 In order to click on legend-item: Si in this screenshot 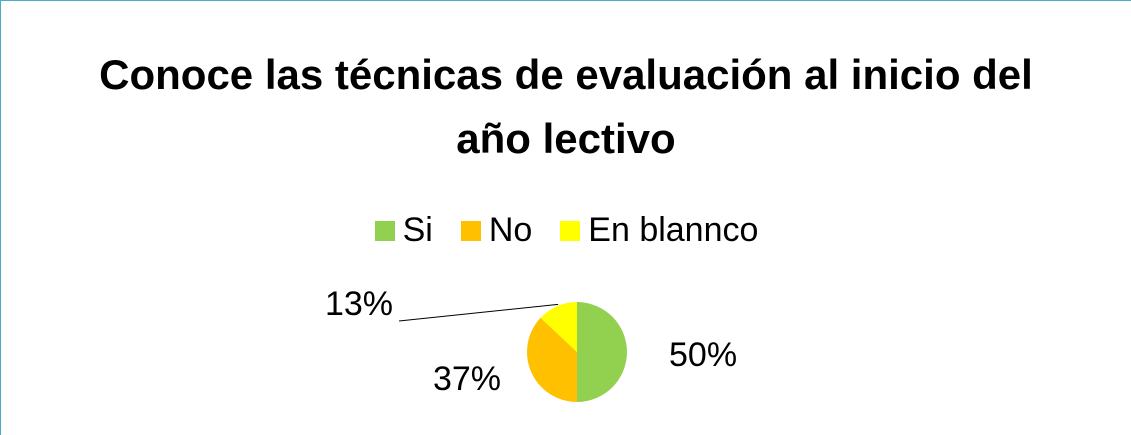, I will do `click(403, 230)`.